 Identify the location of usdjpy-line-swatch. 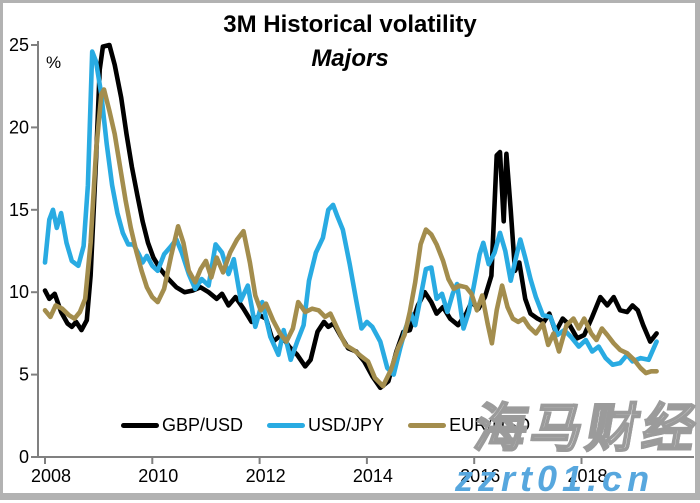
(286, 425).